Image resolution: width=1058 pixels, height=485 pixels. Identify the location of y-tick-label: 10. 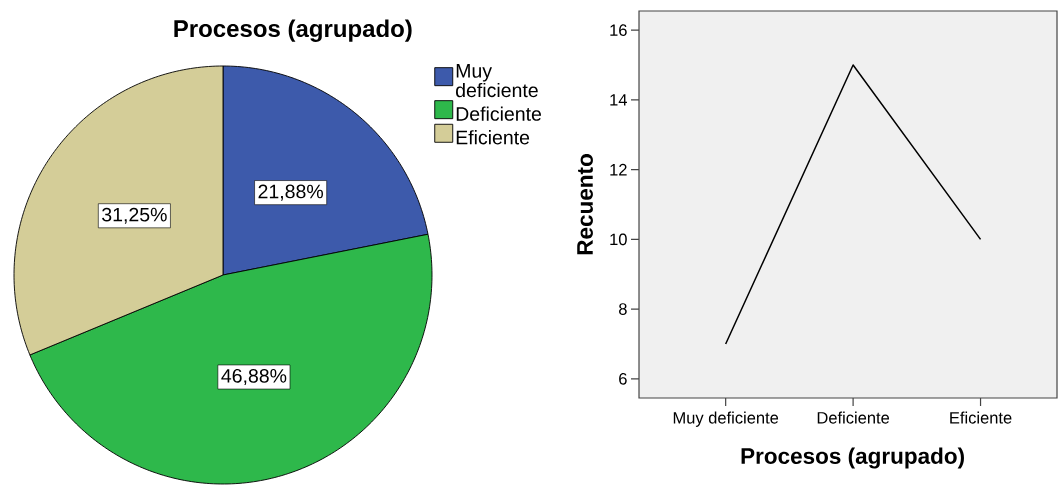
(618, 239).